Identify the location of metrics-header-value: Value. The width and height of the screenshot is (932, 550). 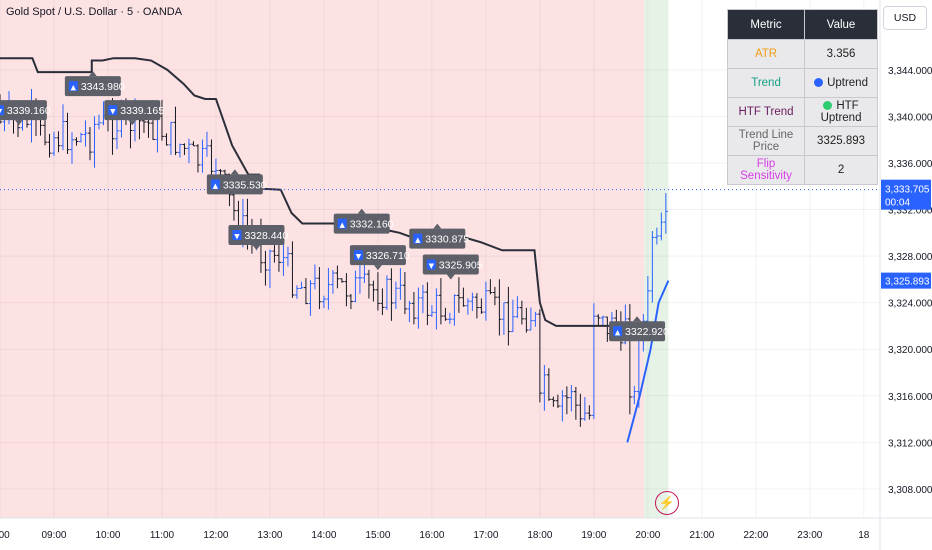
(841, 24).